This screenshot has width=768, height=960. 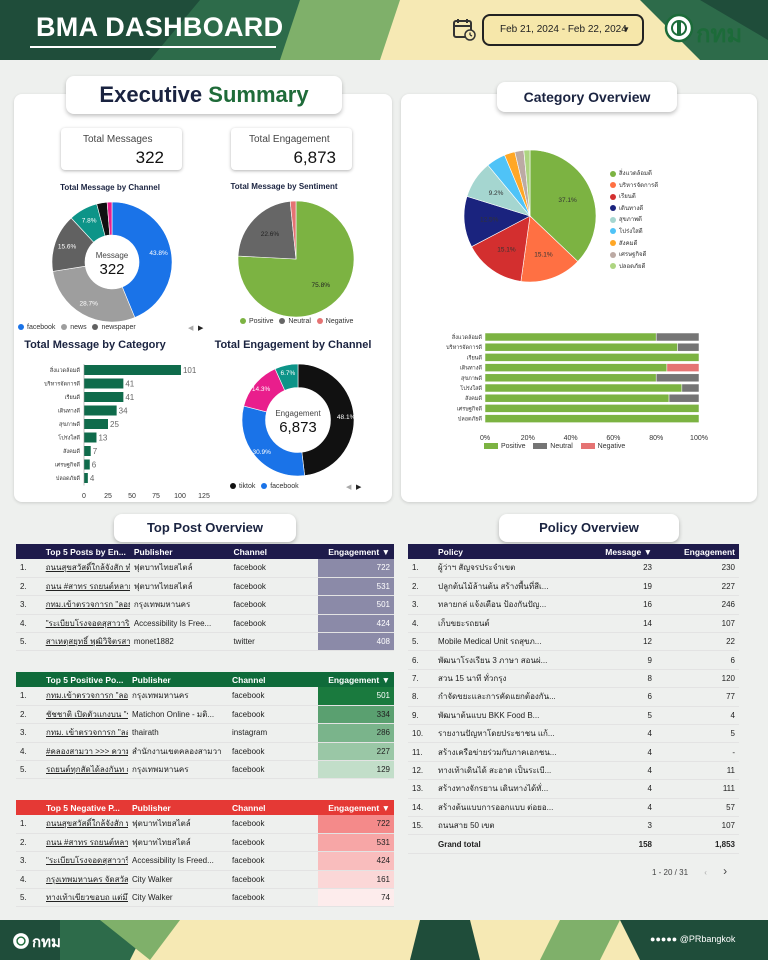 What do you see at coordinates (295, 321) in the screenshot?
I see `legend-neutral: Neutral` at bounding box center [295, 321].